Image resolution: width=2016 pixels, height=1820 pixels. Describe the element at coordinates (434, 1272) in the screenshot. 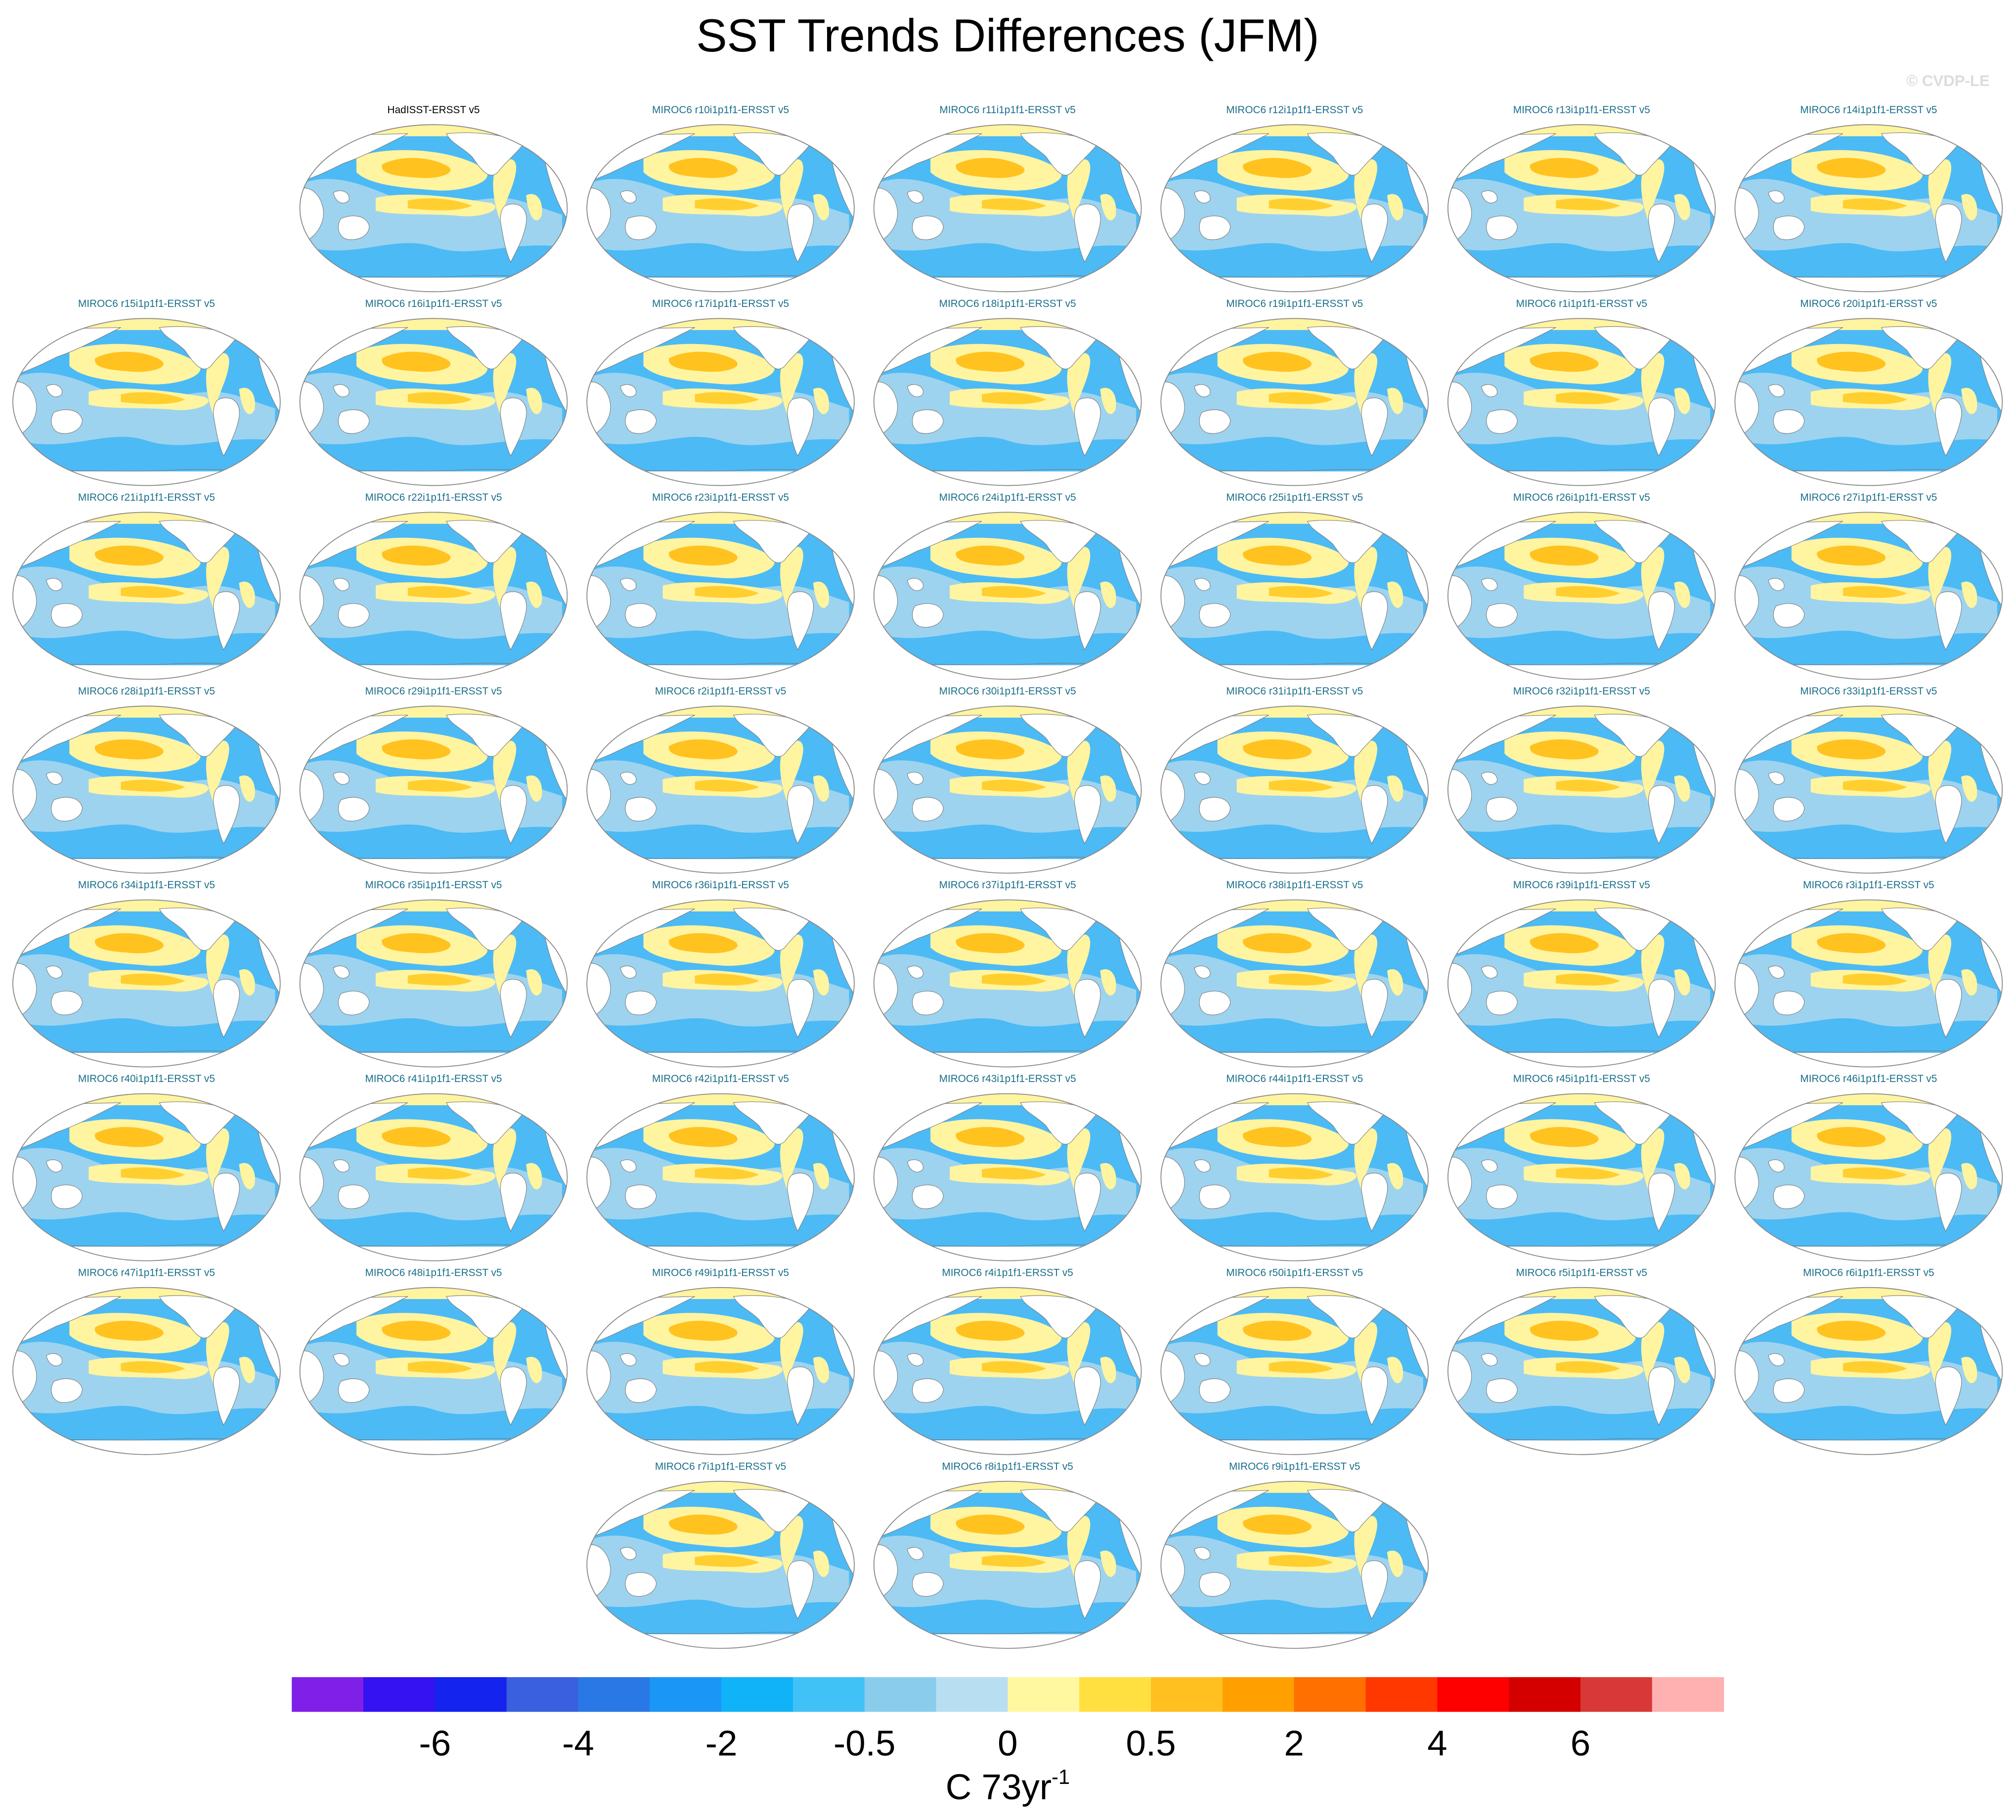

I see `panel-title: MIROC6 r48i1p1f1-ERSST v5` at that location.